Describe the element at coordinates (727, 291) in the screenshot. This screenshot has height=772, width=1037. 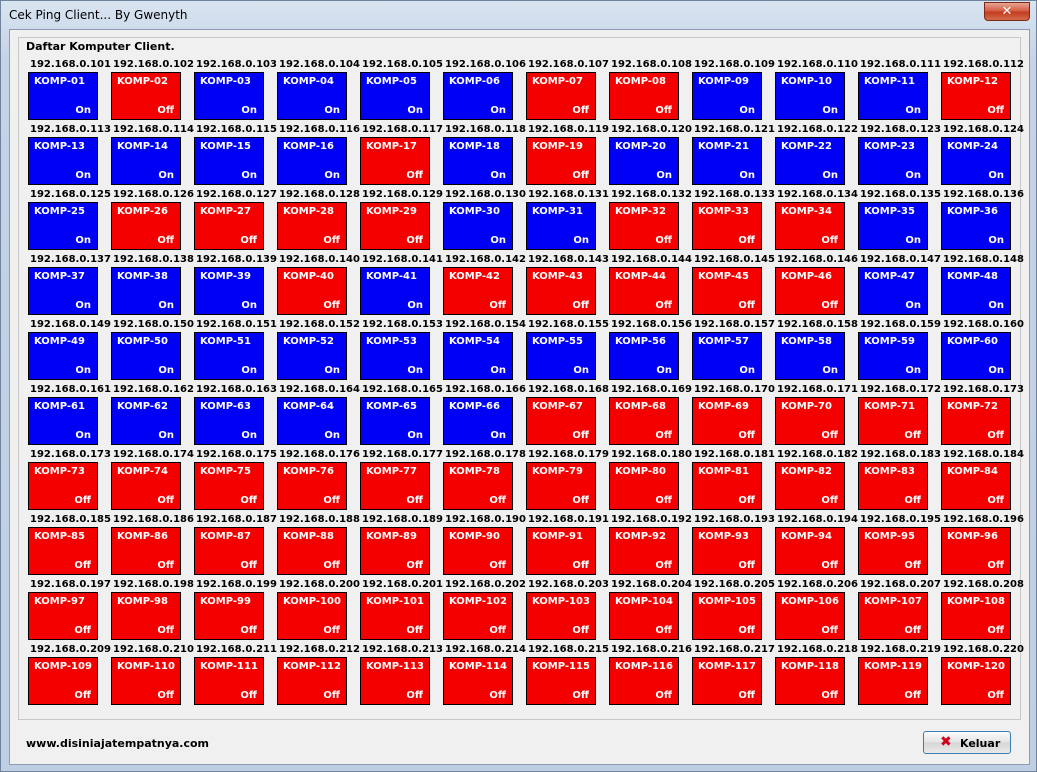
I see `client-status-tile: KOMP-45 Off` at that location.